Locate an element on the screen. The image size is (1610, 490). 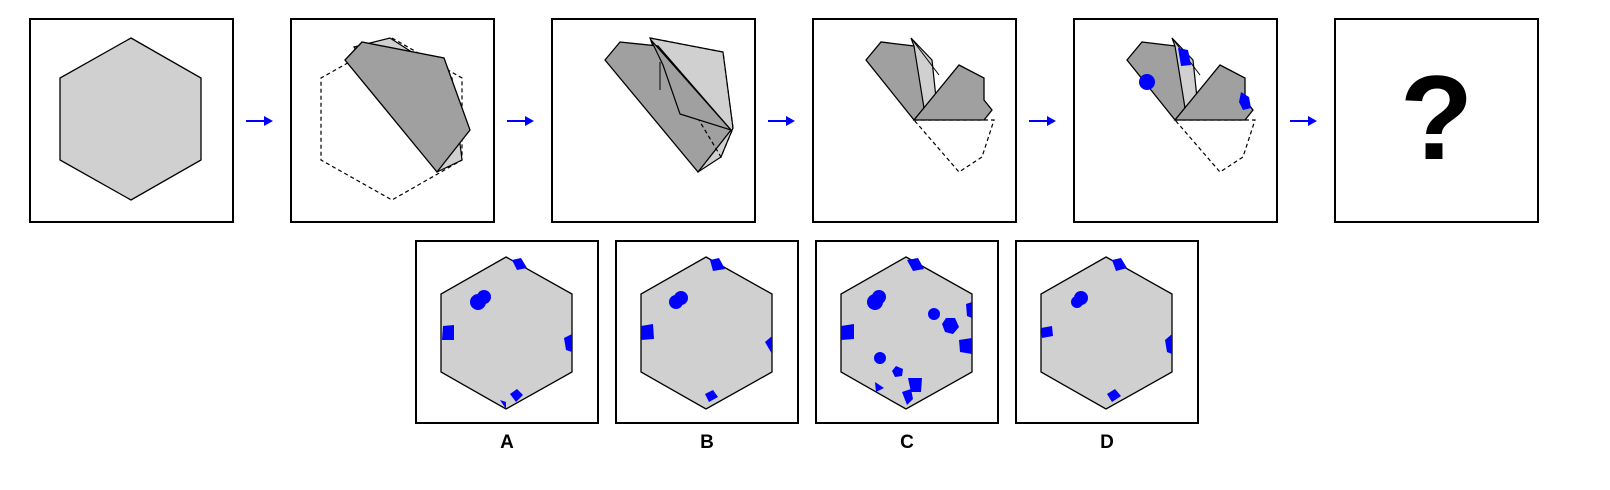
option-b-label: B is located at coordinates (707, 442).